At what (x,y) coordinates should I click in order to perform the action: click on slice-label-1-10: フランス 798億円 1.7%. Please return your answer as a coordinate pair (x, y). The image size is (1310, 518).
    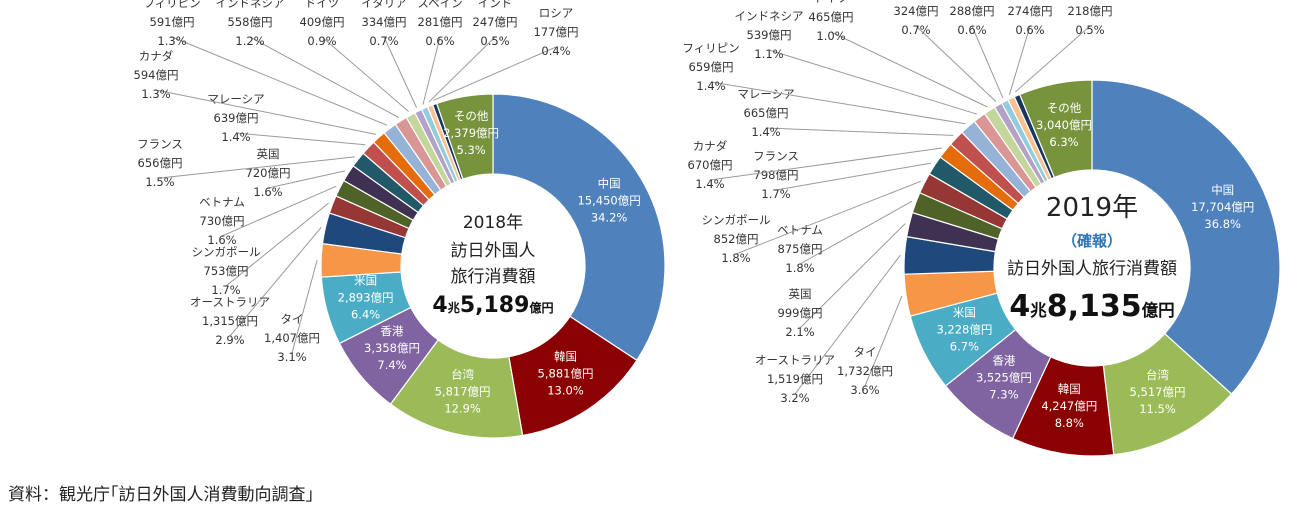
    Looking at the image, I should click on (776, 175).